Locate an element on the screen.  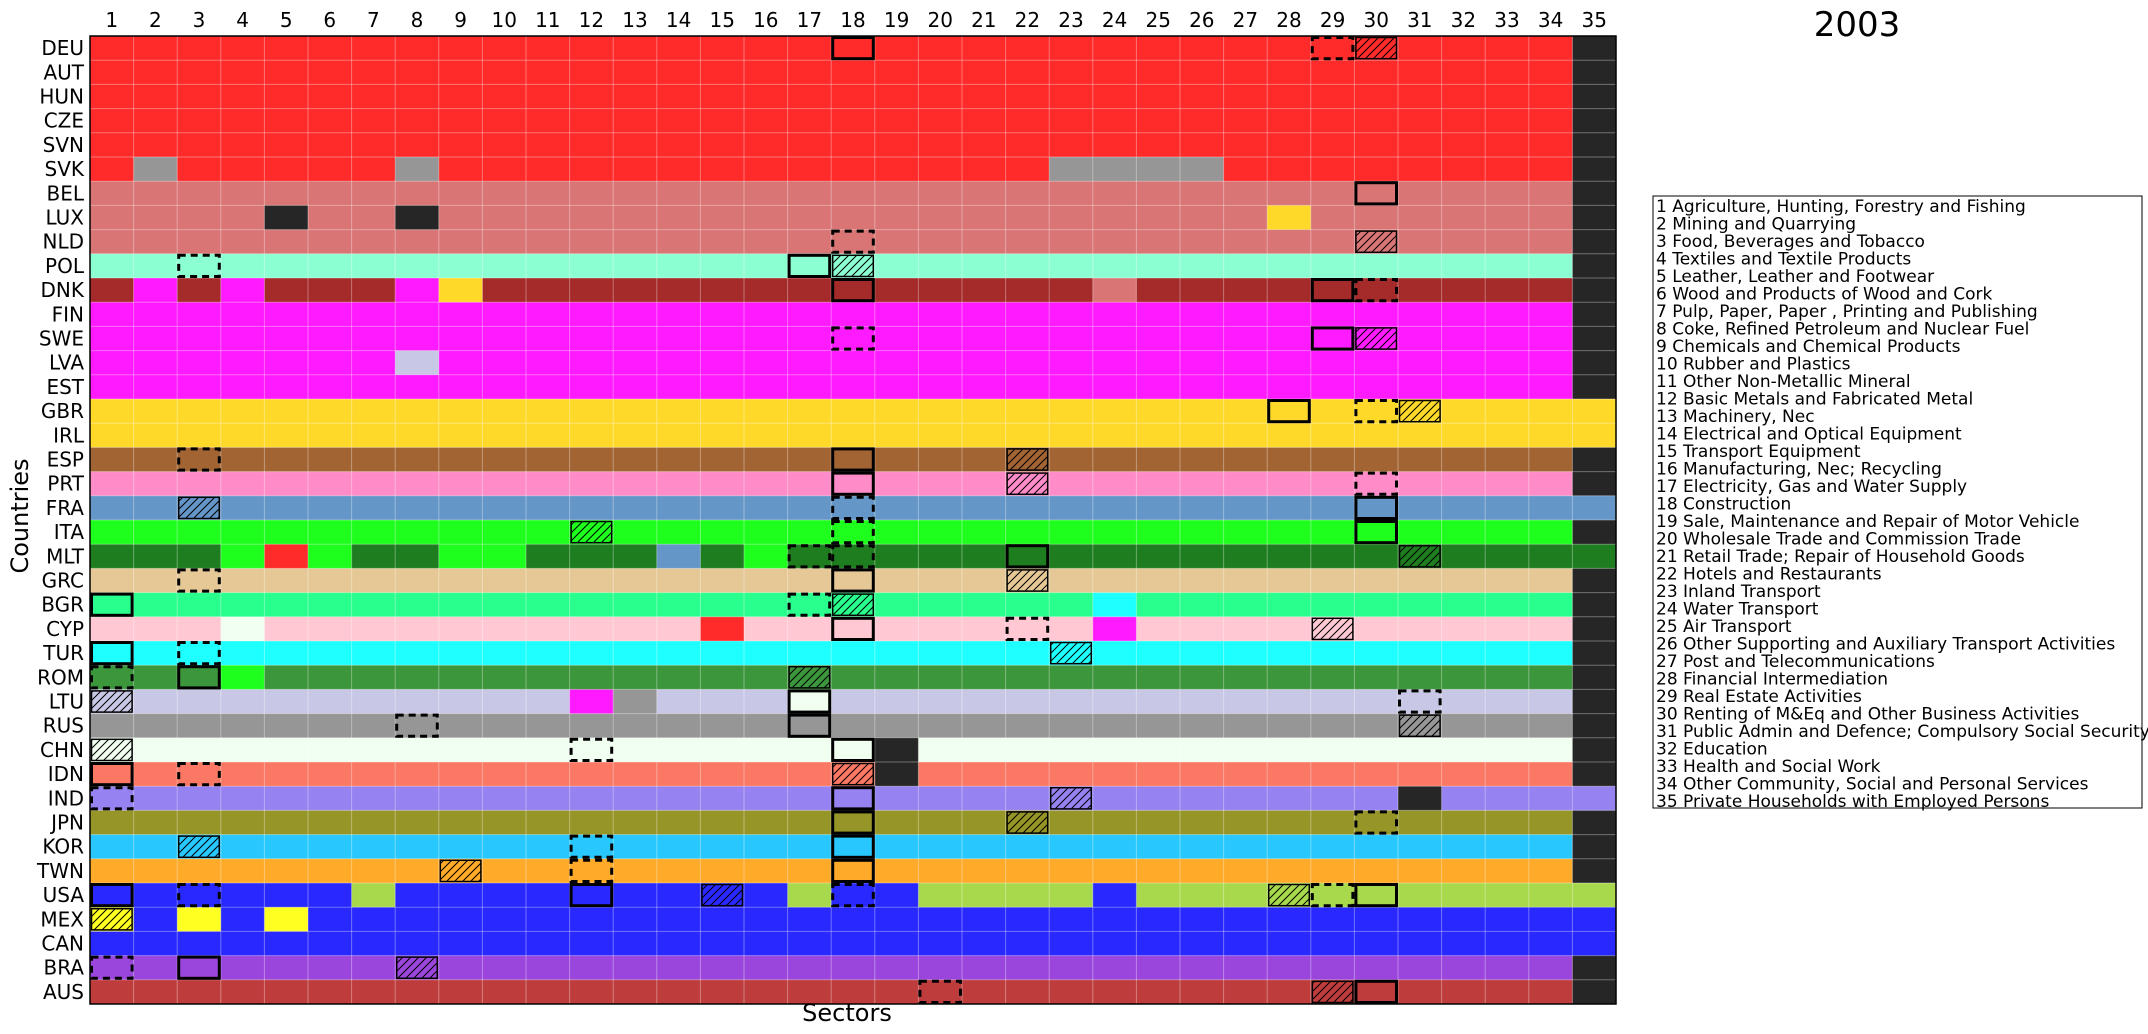
x-tick-18: 18 is located at coordinates (852, 20).